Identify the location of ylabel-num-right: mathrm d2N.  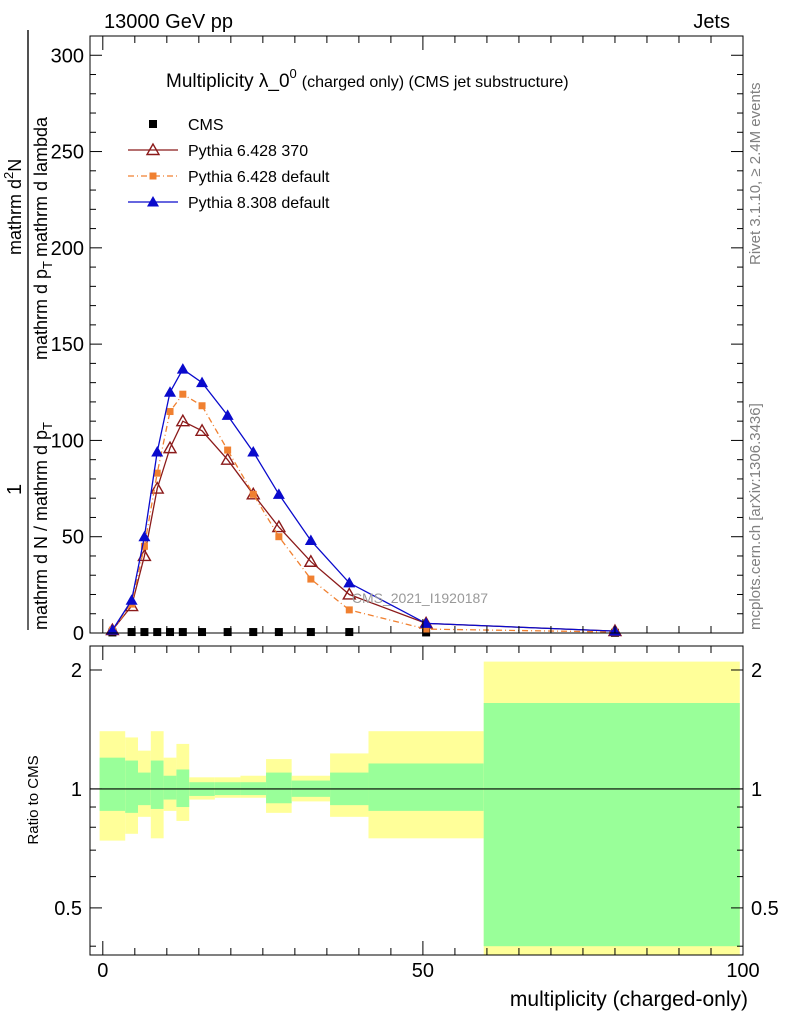
(13, 207).